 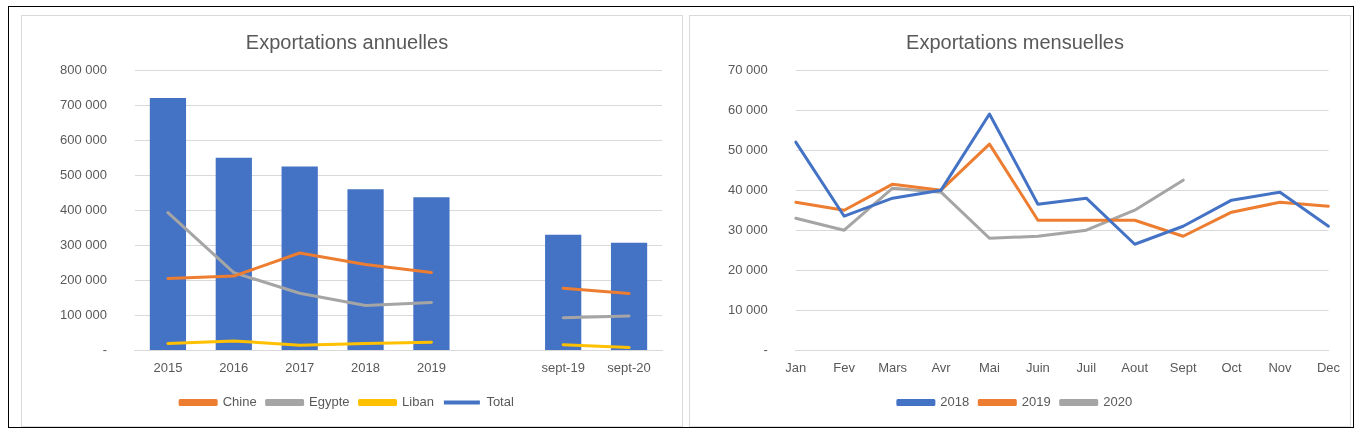 I want to click on x-tick-label: 2016, so click(x=234, y=367).